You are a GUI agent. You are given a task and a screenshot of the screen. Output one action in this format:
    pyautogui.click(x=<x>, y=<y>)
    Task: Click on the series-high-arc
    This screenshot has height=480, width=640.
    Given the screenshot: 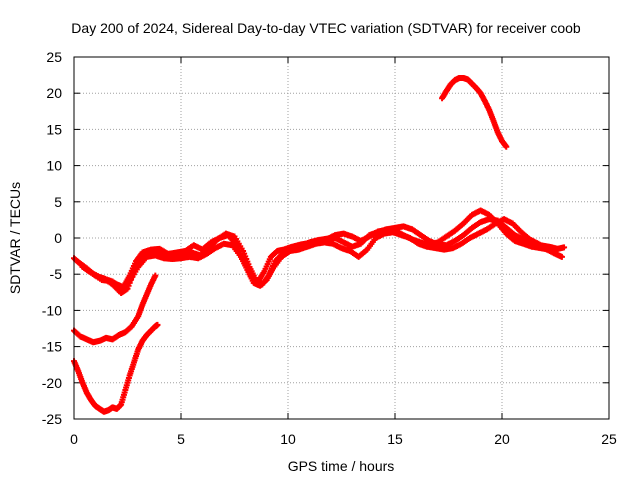 What is the action you would take?
    pyautogui.click(x=474, y=112)
    